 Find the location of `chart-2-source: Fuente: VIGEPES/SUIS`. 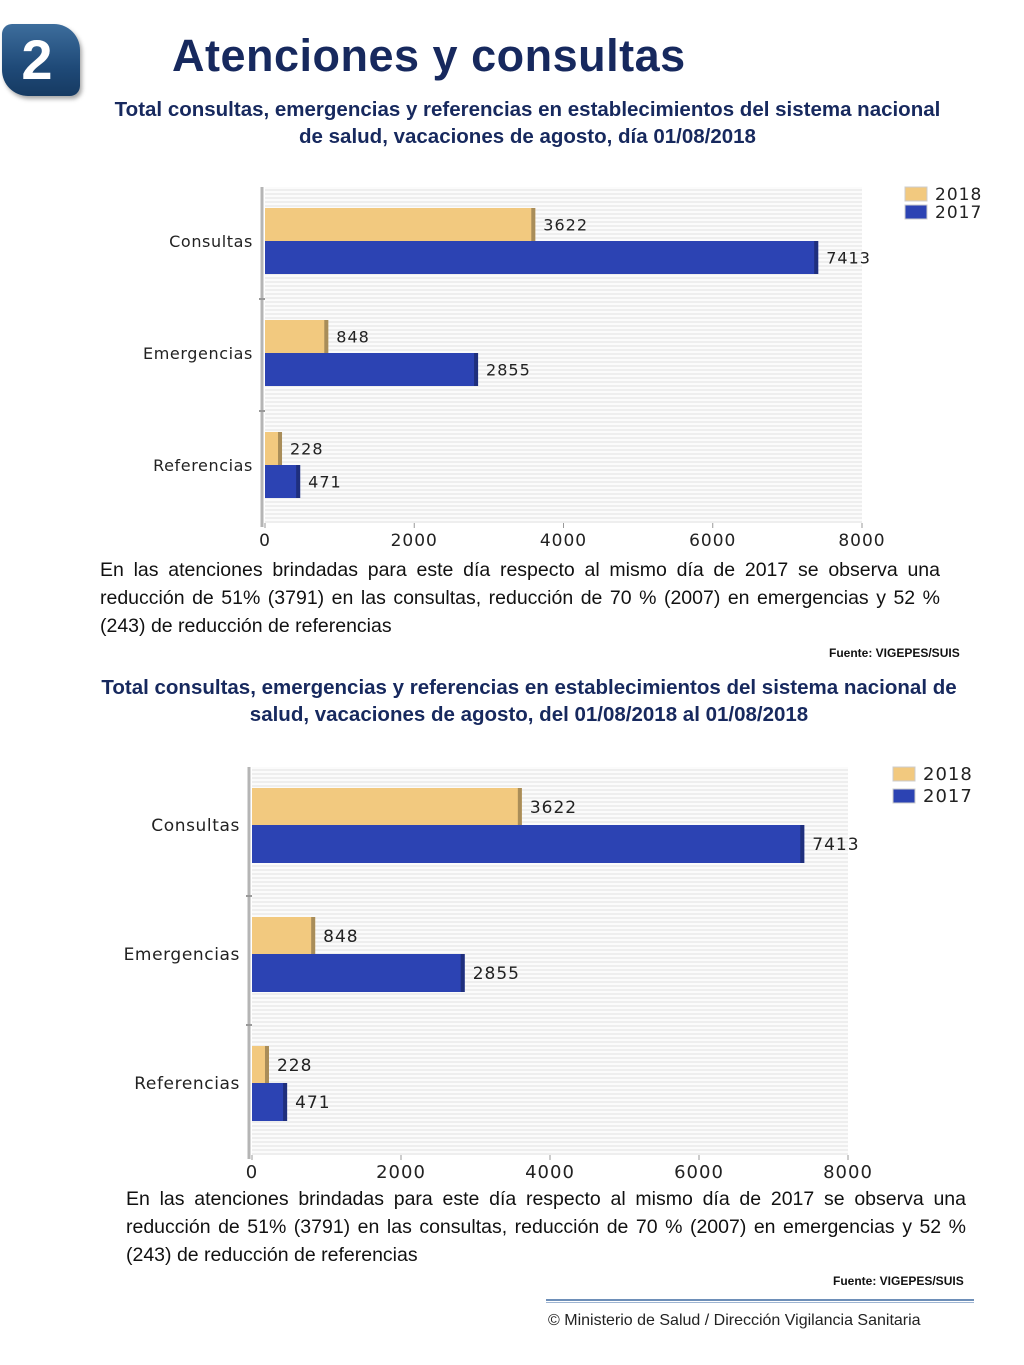

chart-2-source: Fuente: VIGEPES/SUIS is located at coordinates (898, 1281).